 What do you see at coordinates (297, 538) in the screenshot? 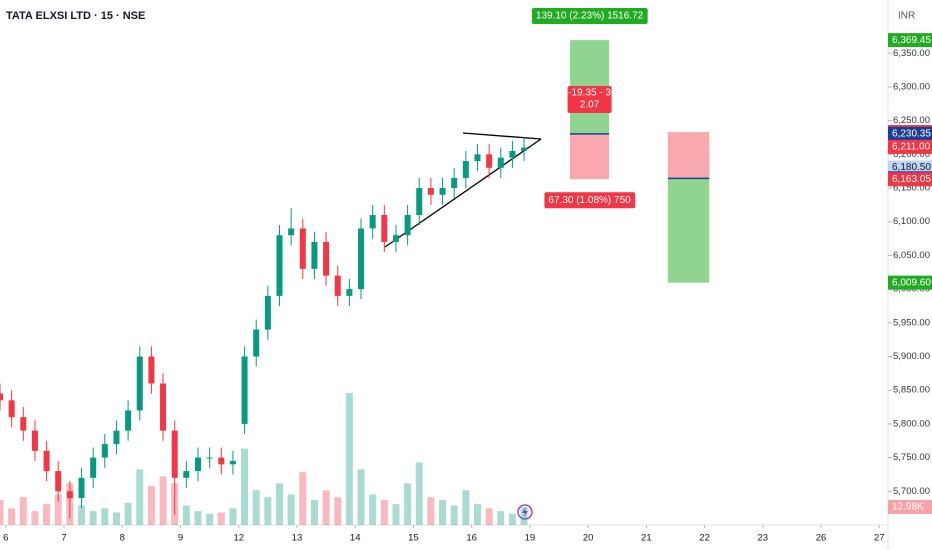
I see `x-tick-label: 13` at bounding box center [297, 538].